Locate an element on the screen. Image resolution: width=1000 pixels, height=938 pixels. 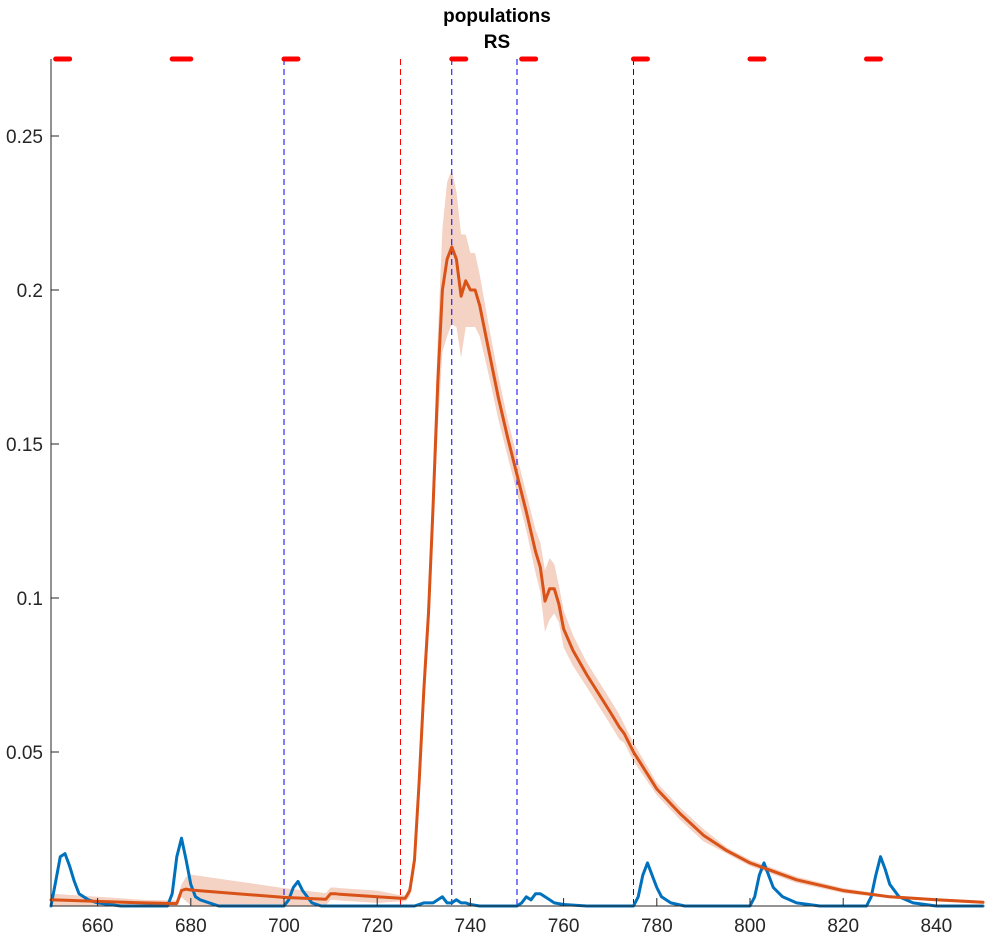
chart-subtitle: RS is located at coordinates (497, 42).